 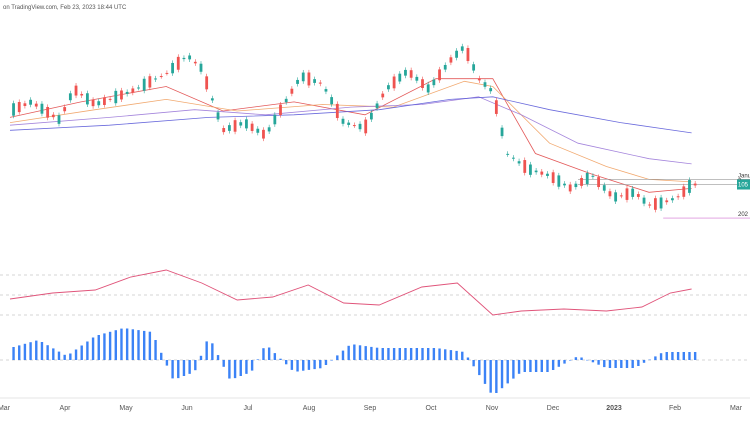 What do you see at coordinates (743, 215) in the screenshot?
I see `level-label-3: 202` at bounding box center [743, 215].